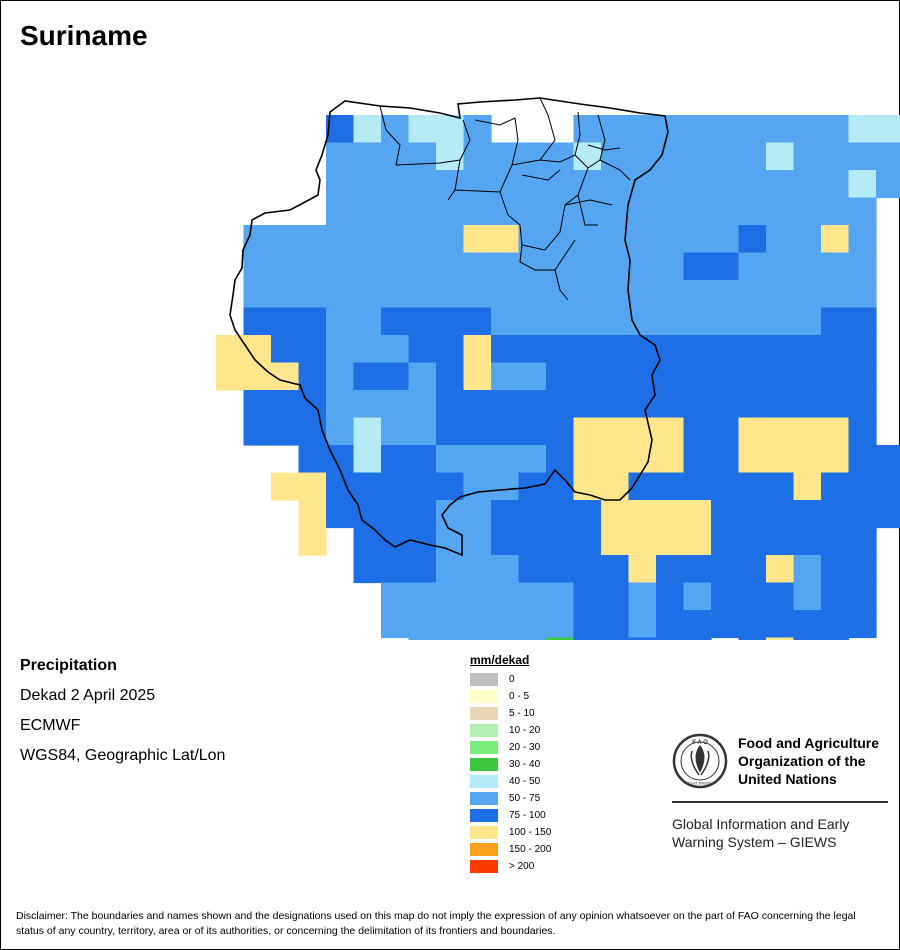 The width and height of the screenshot is (900, 950). What do you see at coordinates (510, 764) in the screenshot?
I see `legend-item: 30 - 40` at bounding box center [510, 764].